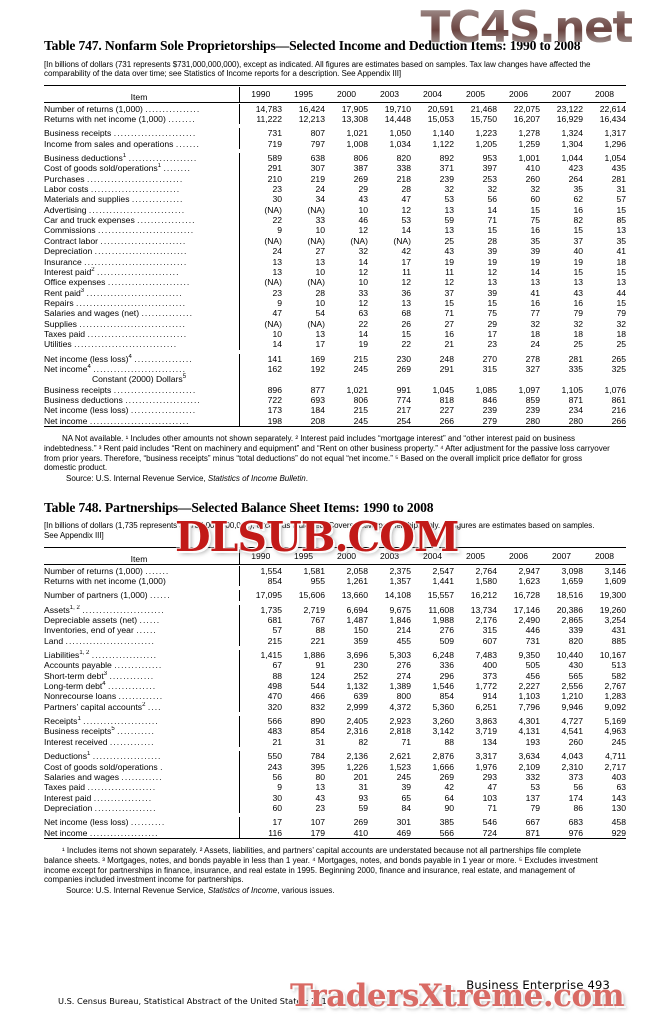 This screenshot has width=652, height=1024. What do you see at coordinates (274, 168) in the screenshot?
I see `table-cell: 291` at bounding box center [274, 168].